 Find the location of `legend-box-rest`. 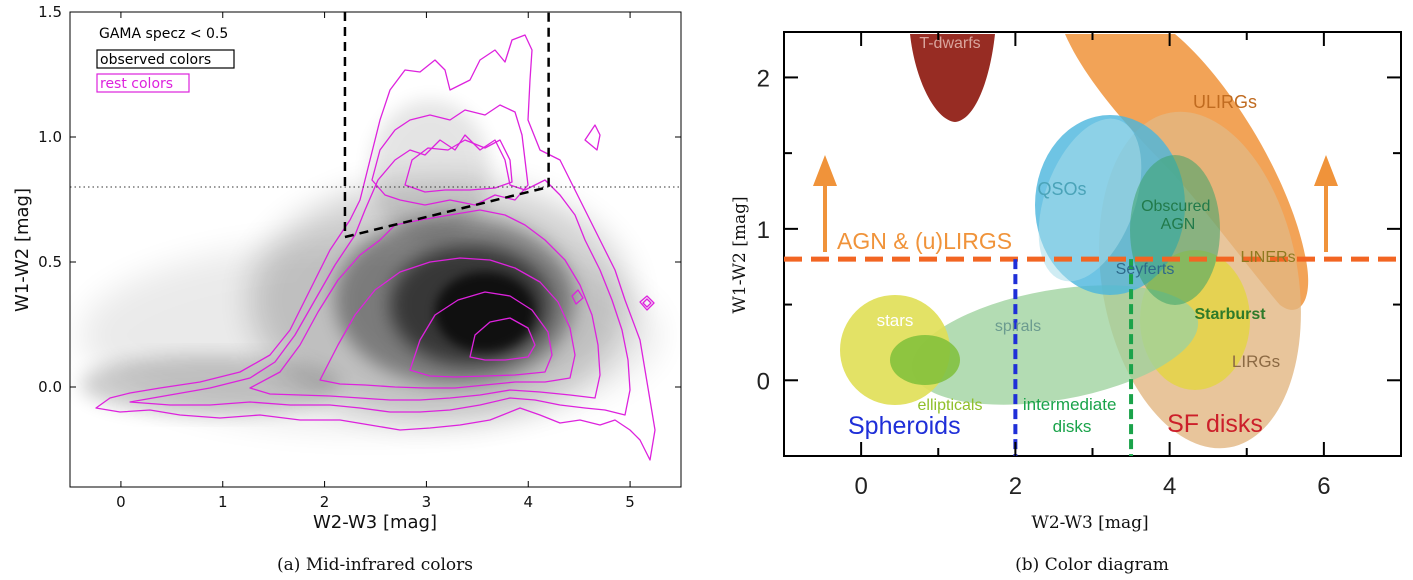

legend-box-rest is located at coordinates (143, 83).